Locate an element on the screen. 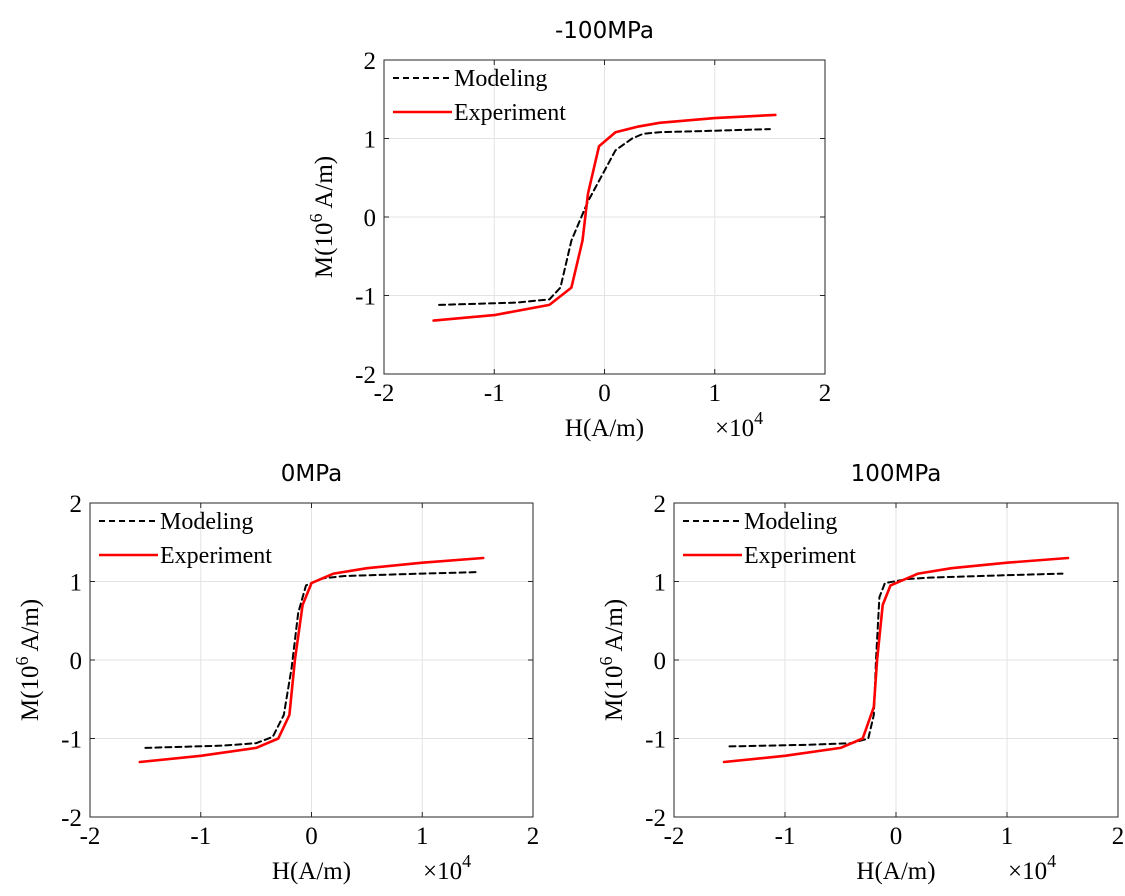  chart-title: -100MPa is located at coordinates (604, 31).